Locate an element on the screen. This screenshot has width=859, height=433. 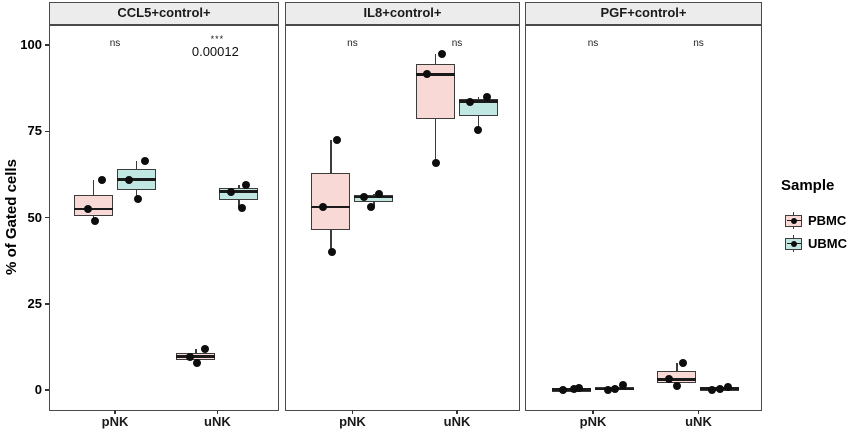
y-axis-tick-label: 50 is located at coordinates (34, 217).